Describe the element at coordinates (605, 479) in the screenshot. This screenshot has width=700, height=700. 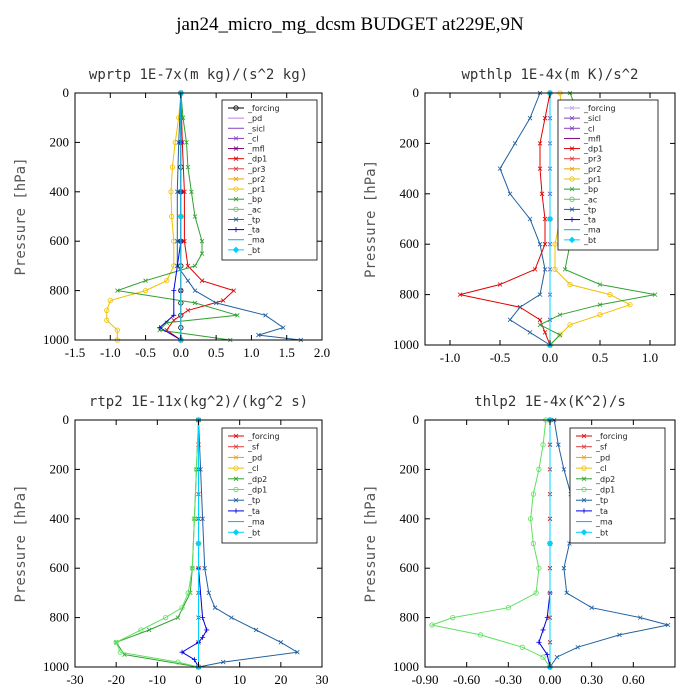
I see `legend-label: _dp2` at that location.